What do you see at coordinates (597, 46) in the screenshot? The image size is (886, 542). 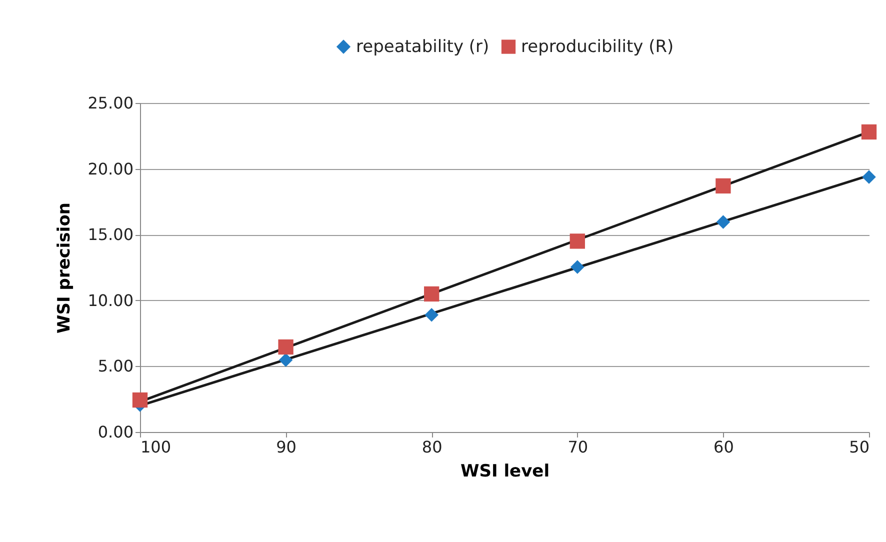 I see `legend-label: reproducibility (R)` at bounding box center [597, 46].